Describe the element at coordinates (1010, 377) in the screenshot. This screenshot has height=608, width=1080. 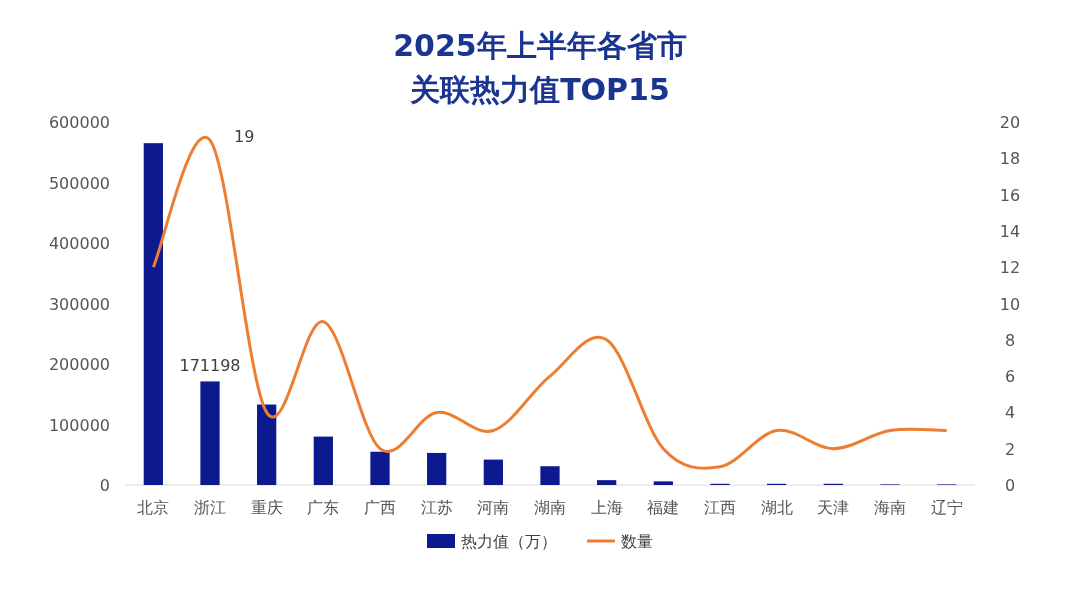
I see `y2-tick-label: 6` at that location.